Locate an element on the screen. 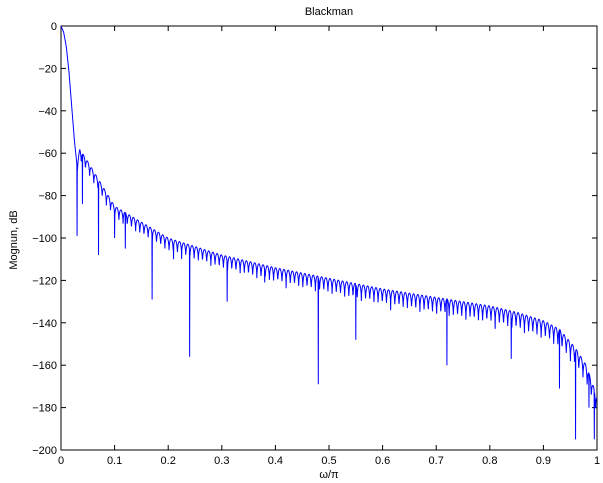  y-tick-label: −80 is located at coordinates (47, 197).